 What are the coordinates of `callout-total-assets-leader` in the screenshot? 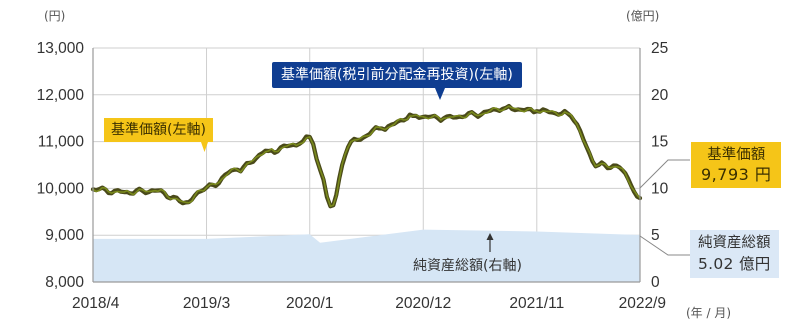 It's located at (664, 245).